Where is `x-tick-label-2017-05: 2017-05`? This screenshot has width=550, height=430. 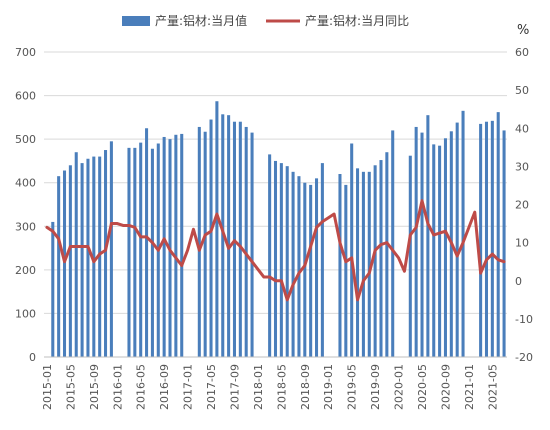 x-tick-label-2017-05: 2017-05 is located at coordinates (211, 387).